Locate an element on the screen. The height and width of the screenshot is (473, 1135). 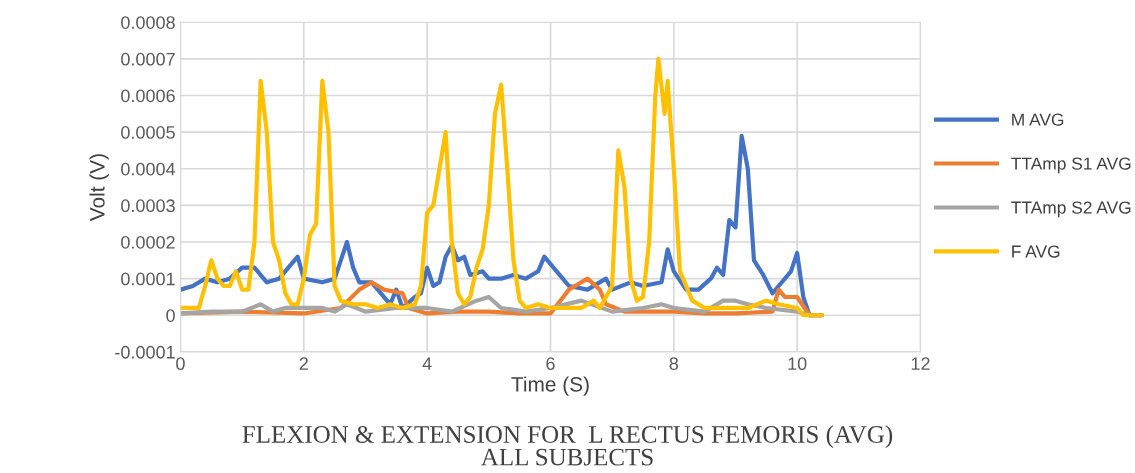
y-tick-label: 0 is located at coordinates (170, 315).